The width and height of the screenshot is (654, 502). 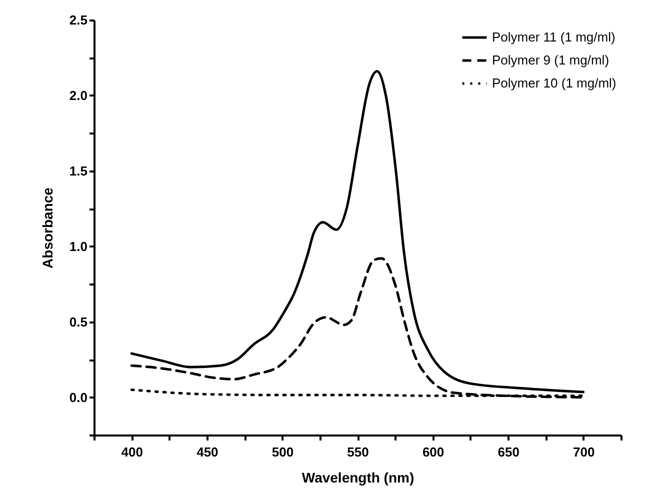 I want to click on x-tick-label: 400, so click(x=132, y=452).